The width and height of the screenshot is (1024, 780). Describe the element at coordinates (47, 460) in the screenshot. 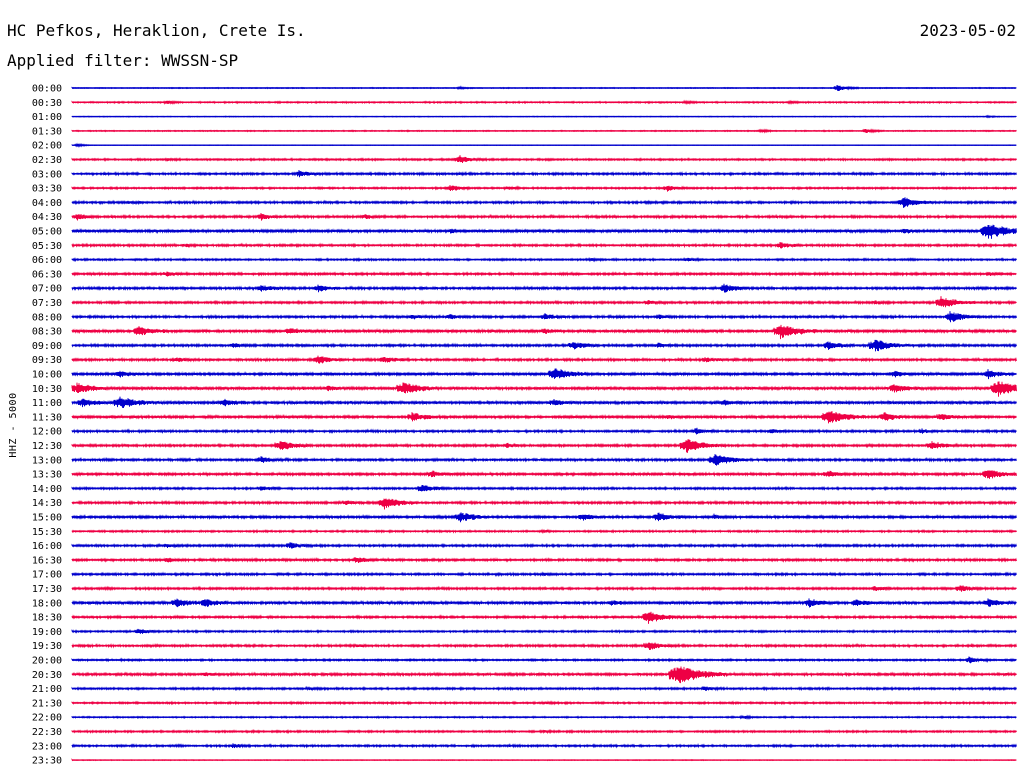

I see `time-tick-1300: 13:00` at that location.